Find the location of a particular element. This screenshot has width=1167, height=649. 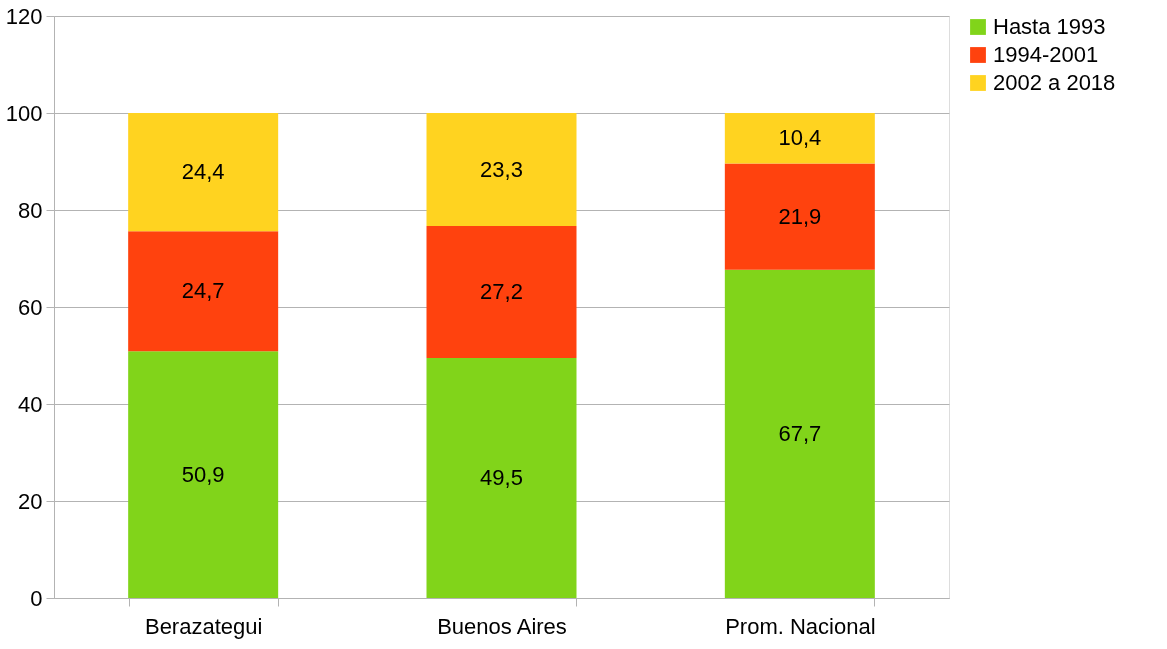

x-tick-label: Prom. Nacional is located at coordinates (800, 626).